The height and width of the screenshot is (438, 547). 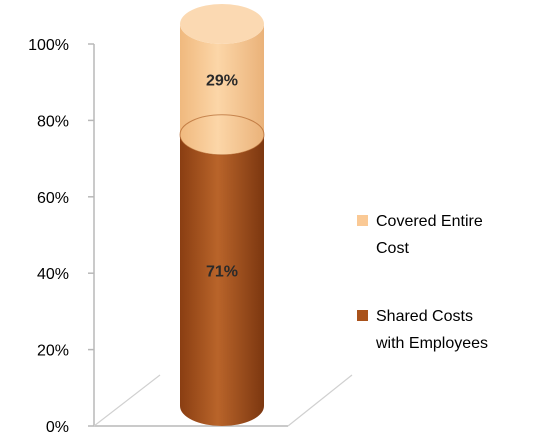 I want to click on legend-entry-covered-entire-cost: Covered Entire Cost, so click(x=420, y=235).